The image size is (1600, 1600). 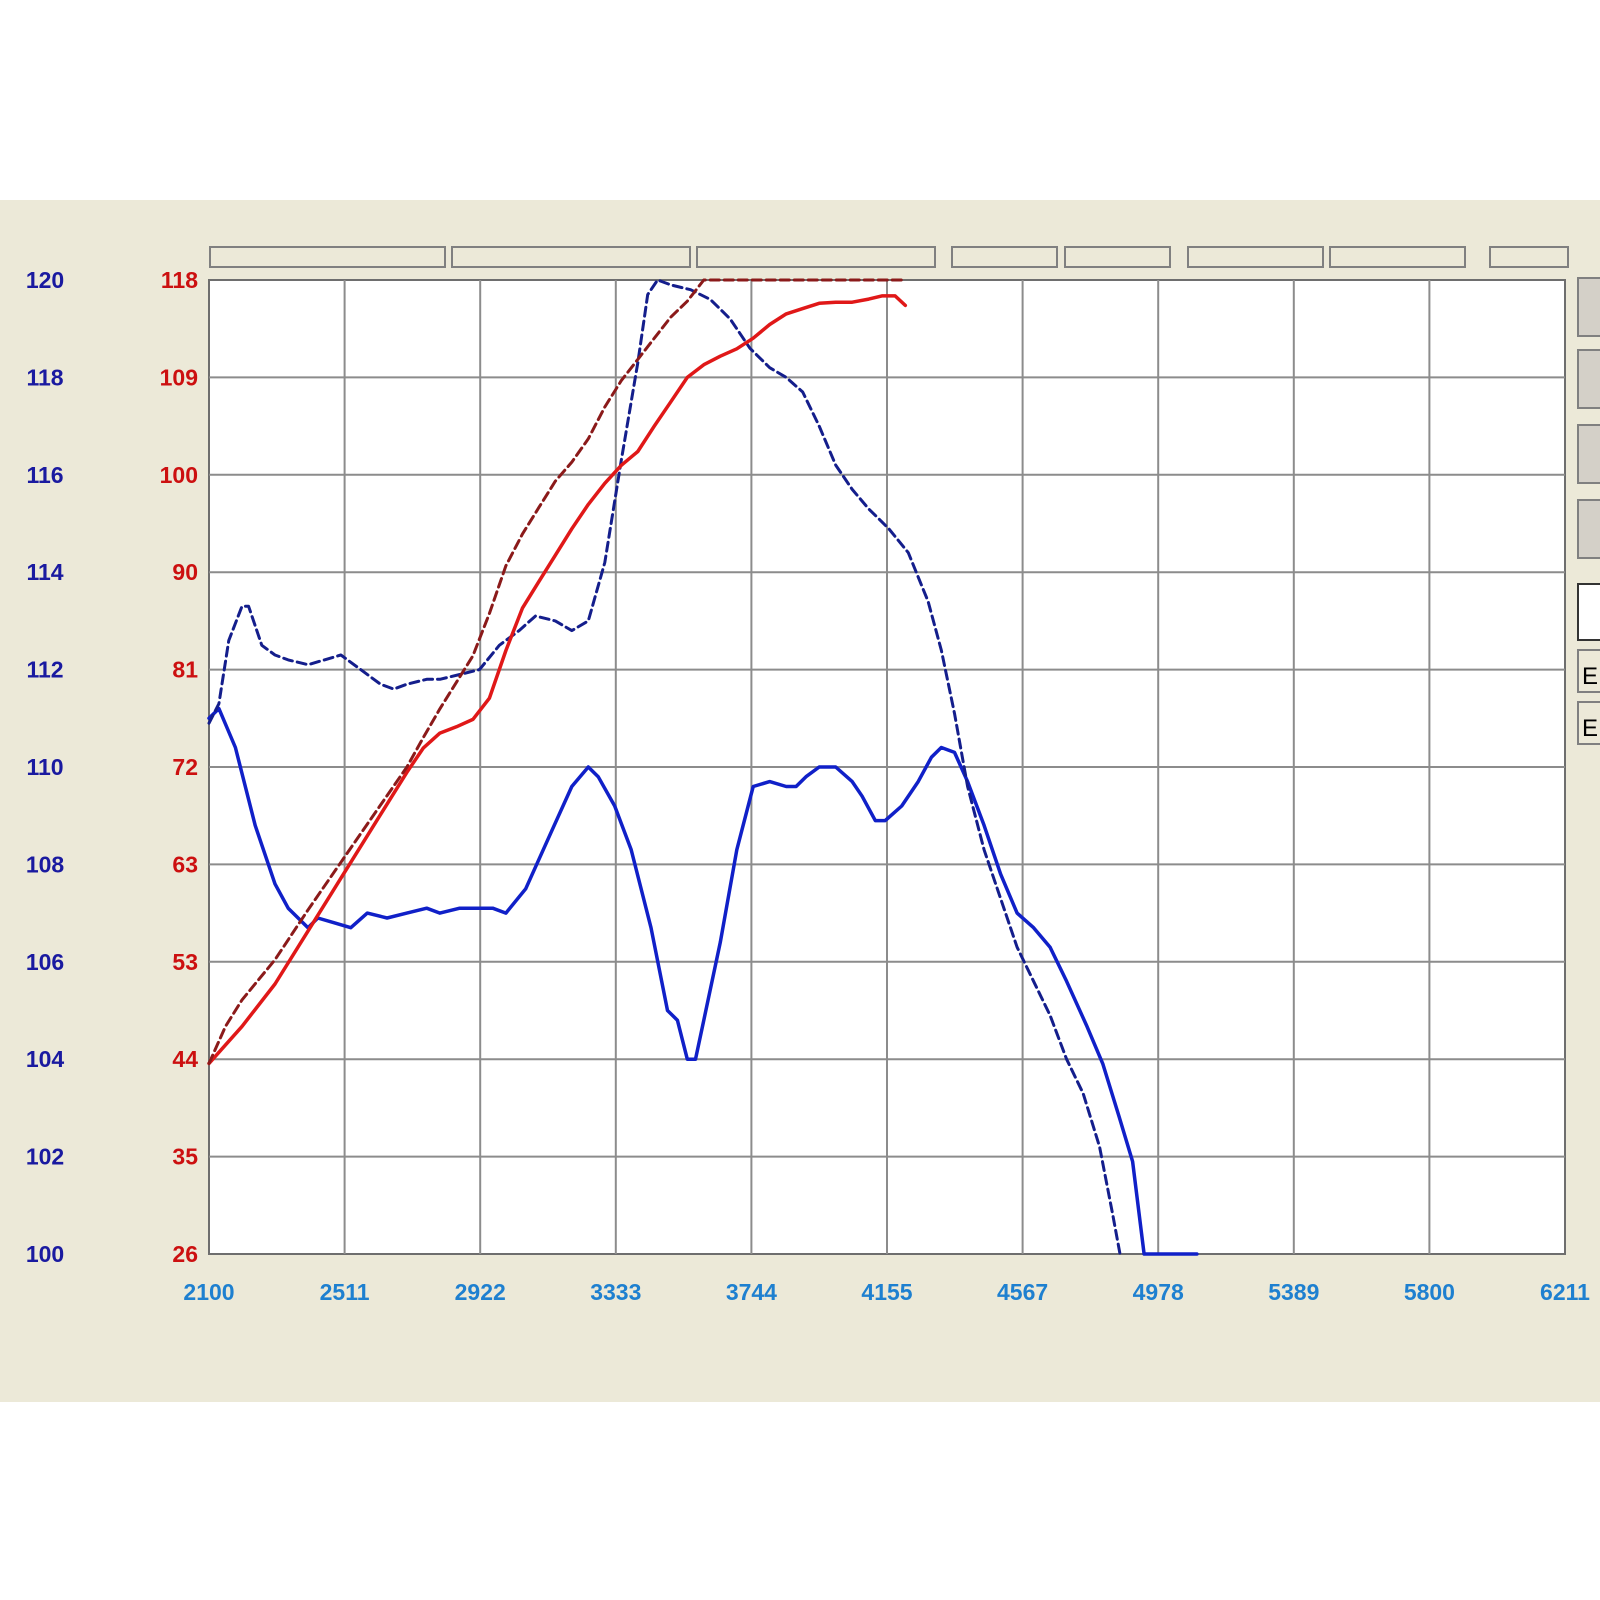 What do you see at coordinates (1590, 676) in the screenshot?
I see `legend-tab-blue-label: E` at bounding box center [1590, 676].